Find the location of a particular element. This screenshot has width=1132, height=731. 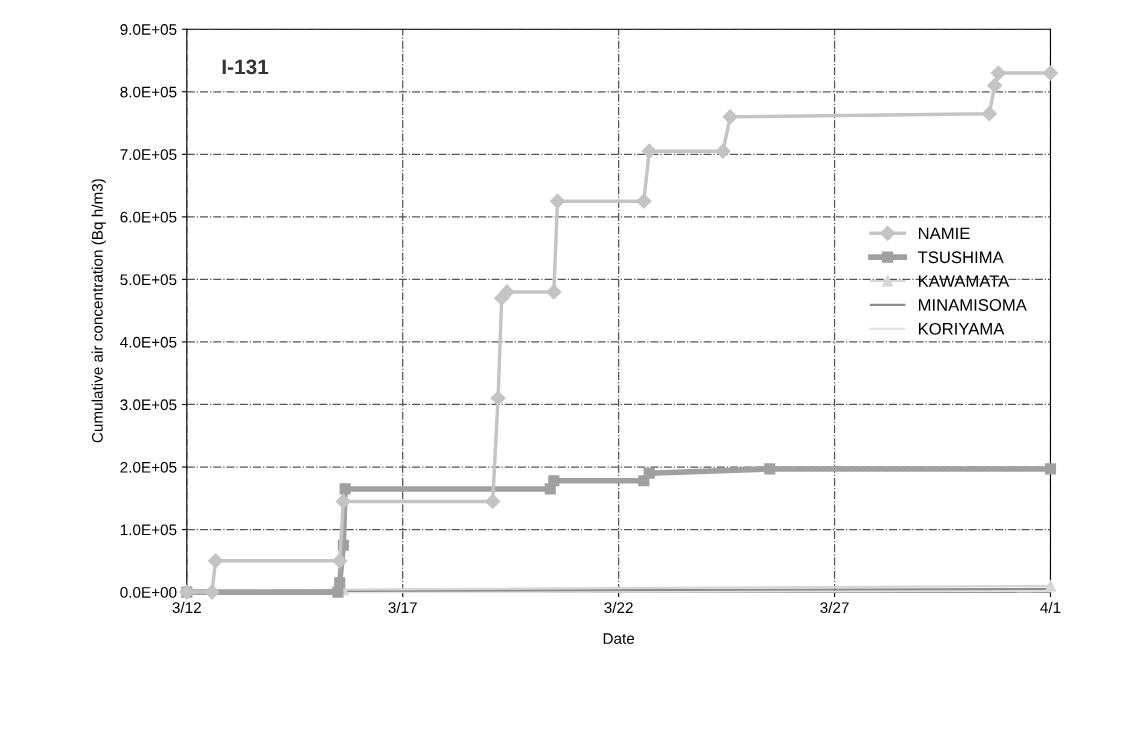

y-tick-label: 7.0E+05 is located at coordinates (148, 155).